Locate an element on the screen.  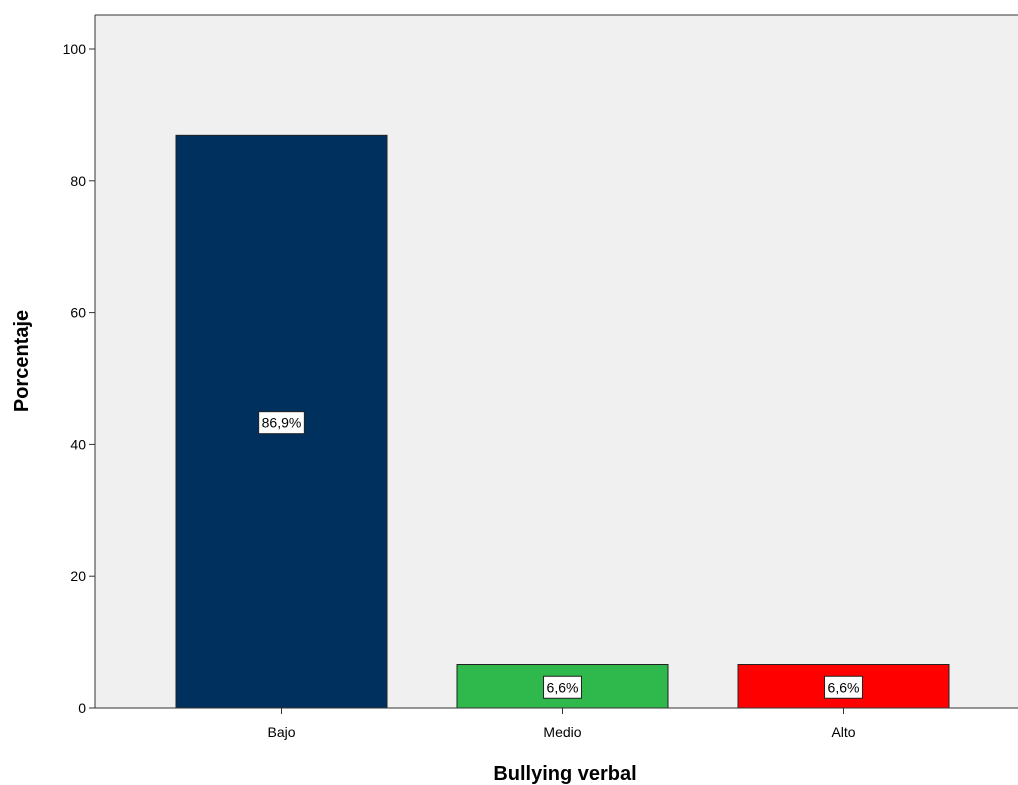
y-tick-label: 40 is located at coordinates (78, 444).